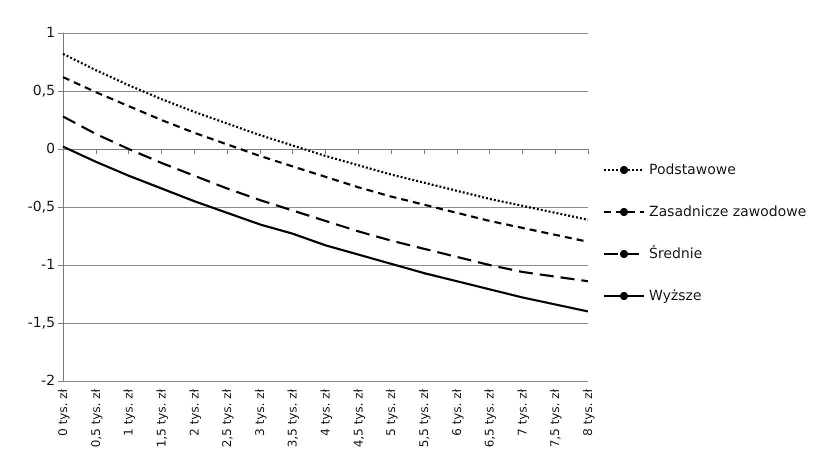 The height and width of the screenshot is (464, 820). Describe the element at coordinates (48, 381) in the screenshot. I see `y-tick-label: -2` at that location.